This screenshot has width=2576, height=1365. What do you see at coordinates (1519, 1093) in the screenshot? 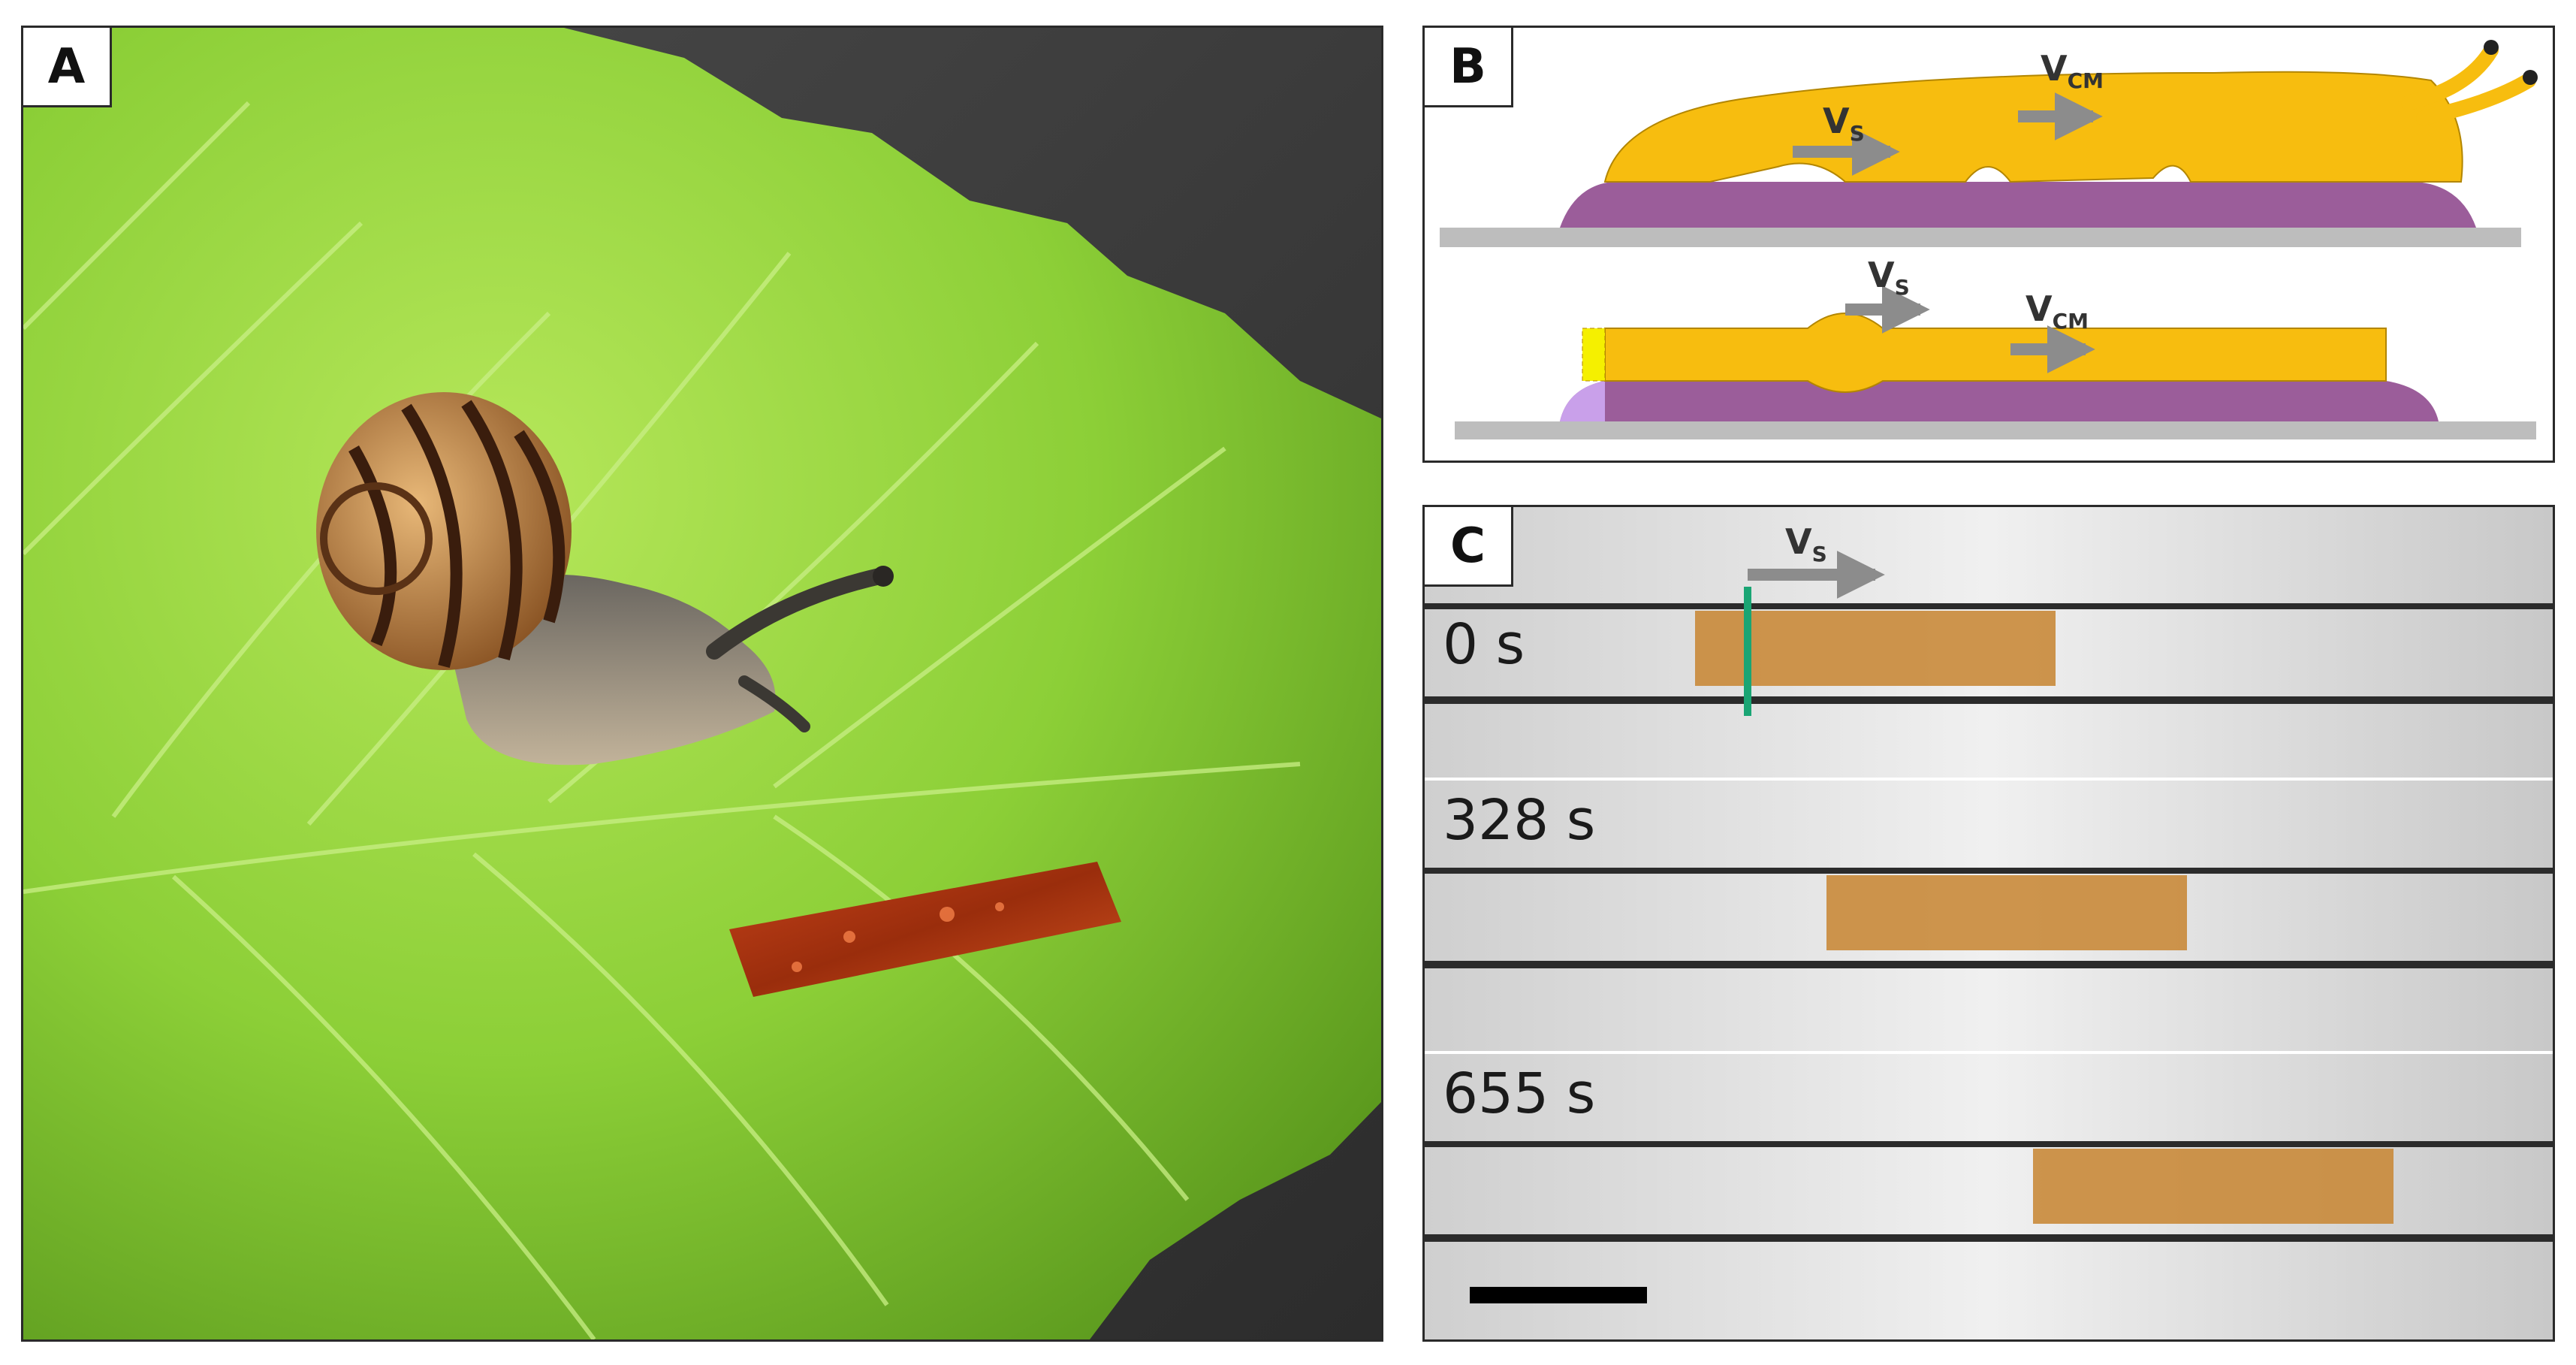
I see `time-label-655s: 655 s` at bounding box center [1519, 1093].